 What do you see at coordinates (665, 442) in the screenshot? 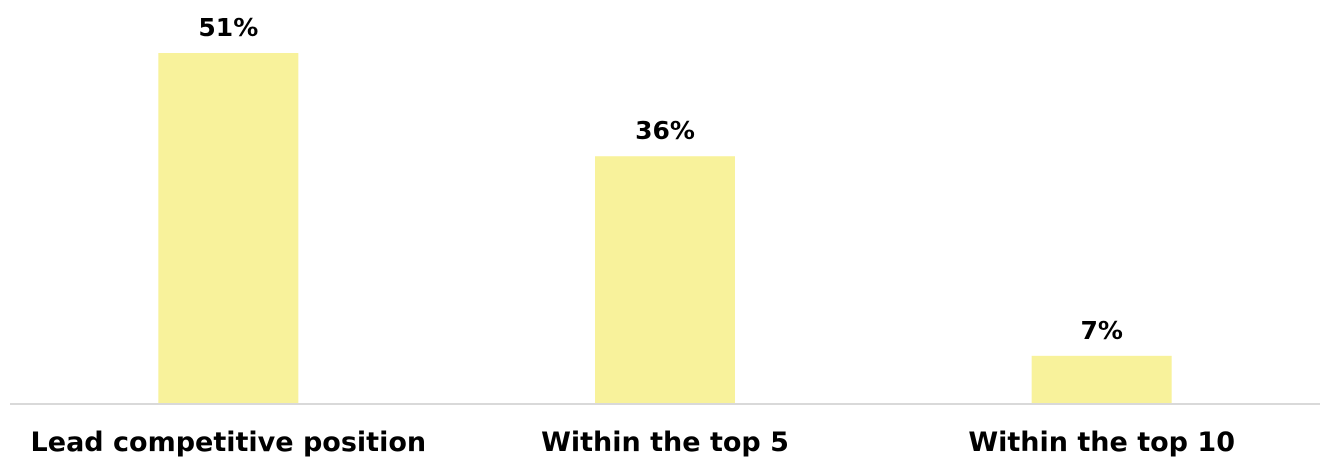
I see `category-label-1: Within the top 5` at bounding box center [665, 442].